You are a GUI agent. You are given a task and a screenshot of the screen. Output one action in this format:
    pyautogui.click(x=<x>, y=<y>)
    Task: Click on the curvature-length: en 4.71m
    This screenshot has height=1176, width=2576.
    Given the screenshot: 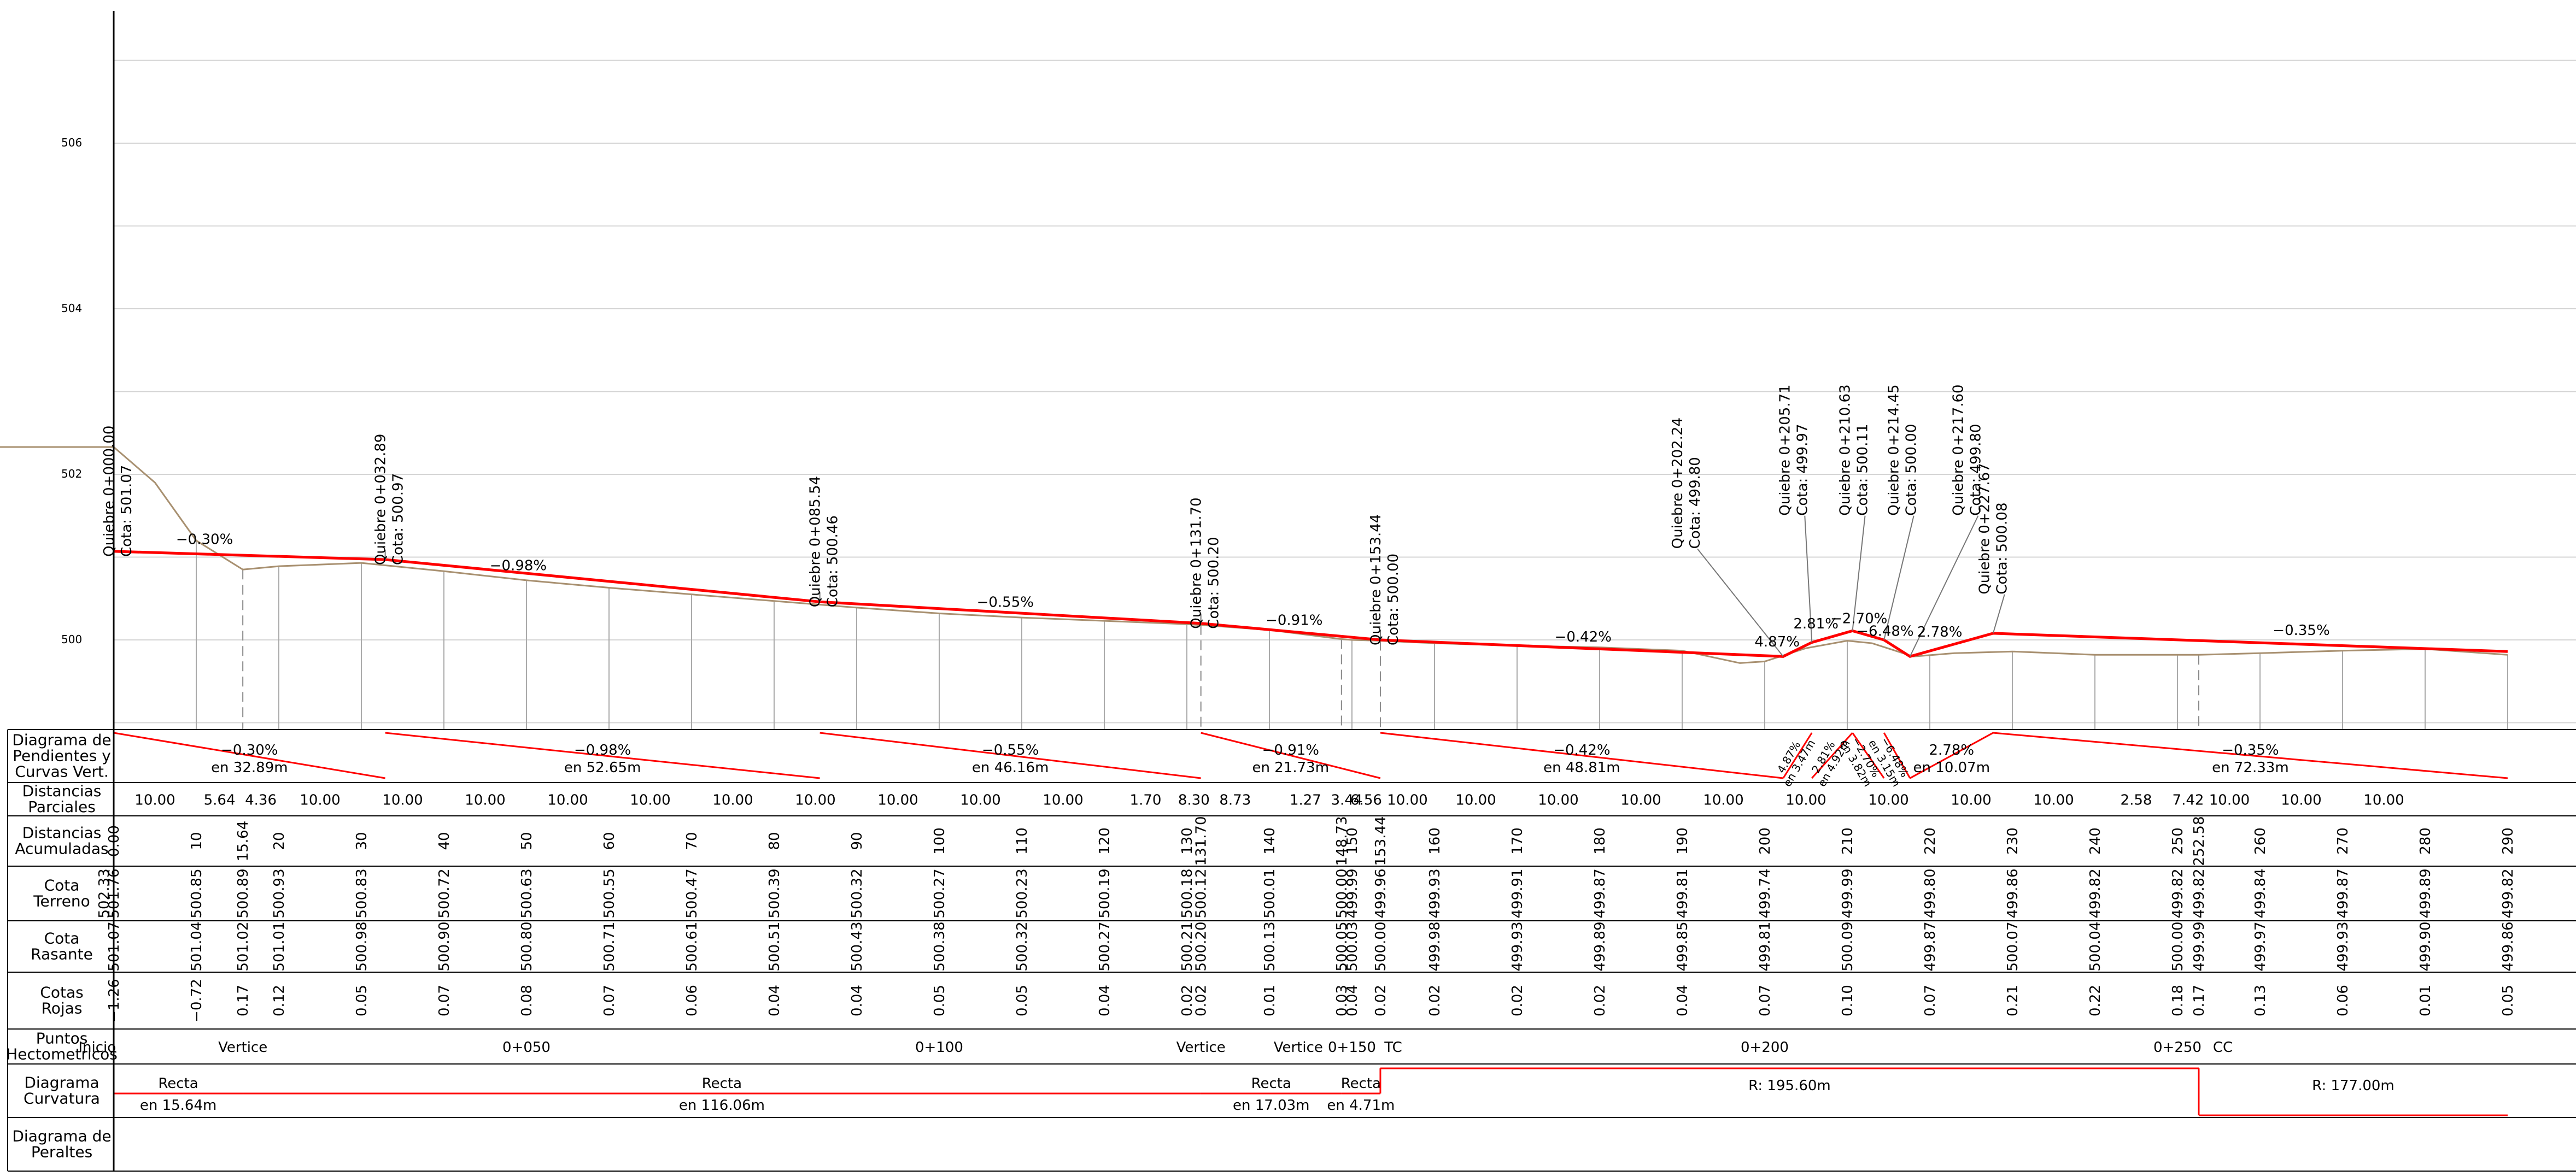 What is the action you would take?
    pyautogui.click(x=1361, y=1105)
    